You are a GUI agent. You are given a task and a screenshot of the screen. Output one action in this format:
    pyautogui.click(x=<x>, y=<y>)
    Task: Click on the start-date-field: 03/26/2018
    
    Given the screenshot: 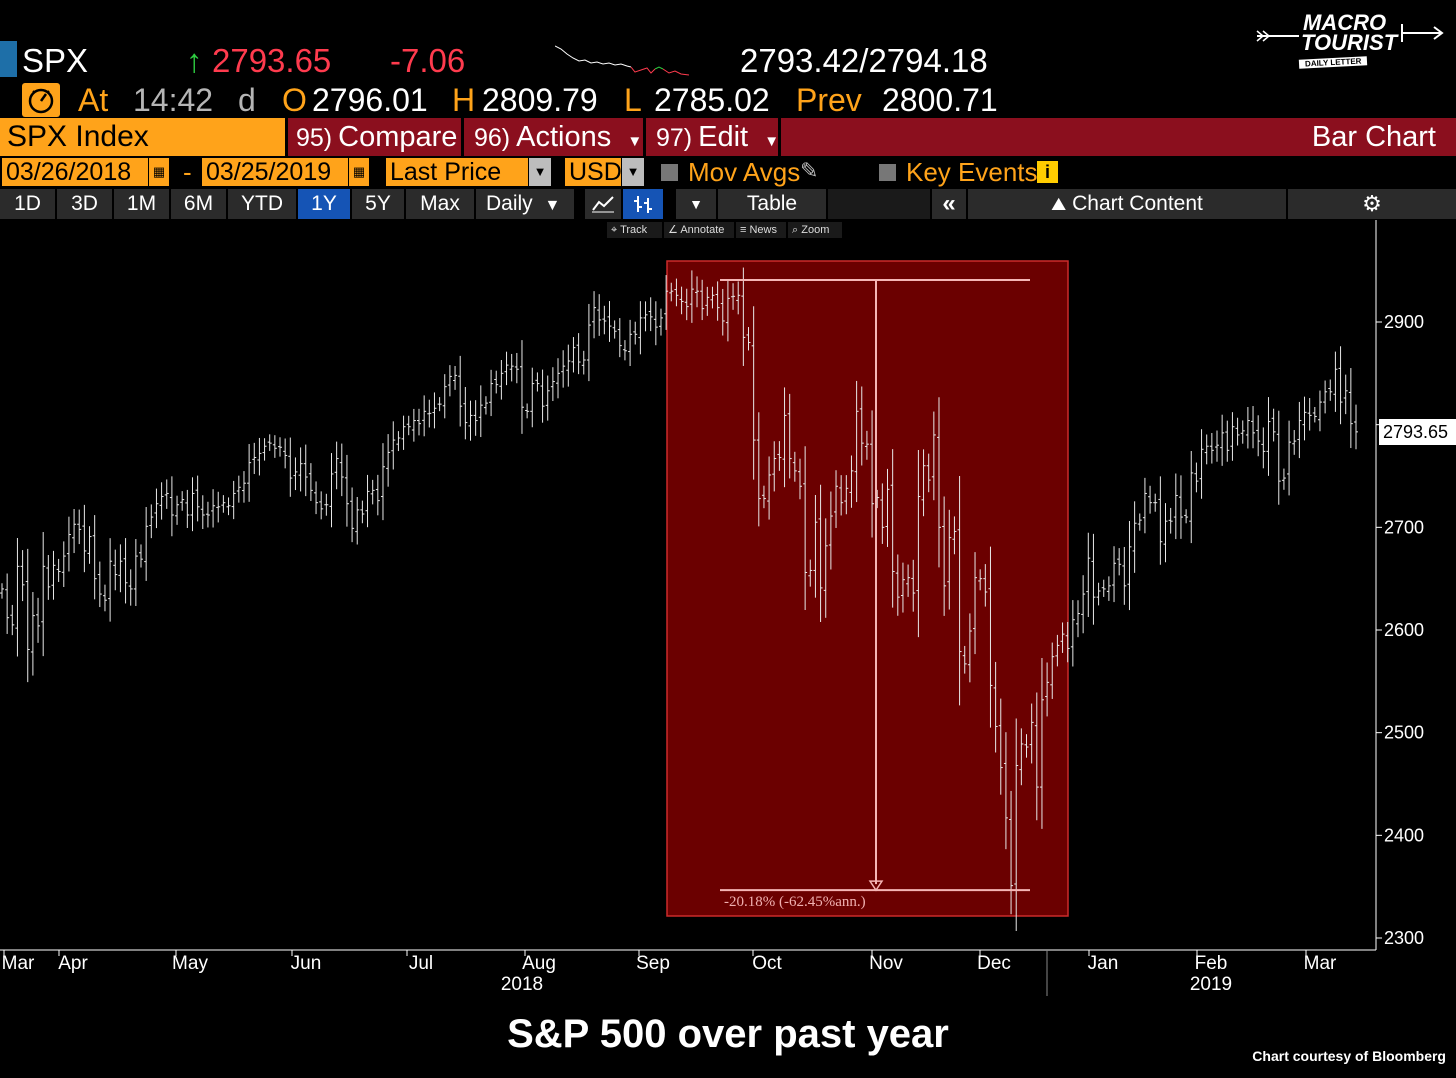 What is the action you would take?
    pyautogui.click(x=75, y=172)
    